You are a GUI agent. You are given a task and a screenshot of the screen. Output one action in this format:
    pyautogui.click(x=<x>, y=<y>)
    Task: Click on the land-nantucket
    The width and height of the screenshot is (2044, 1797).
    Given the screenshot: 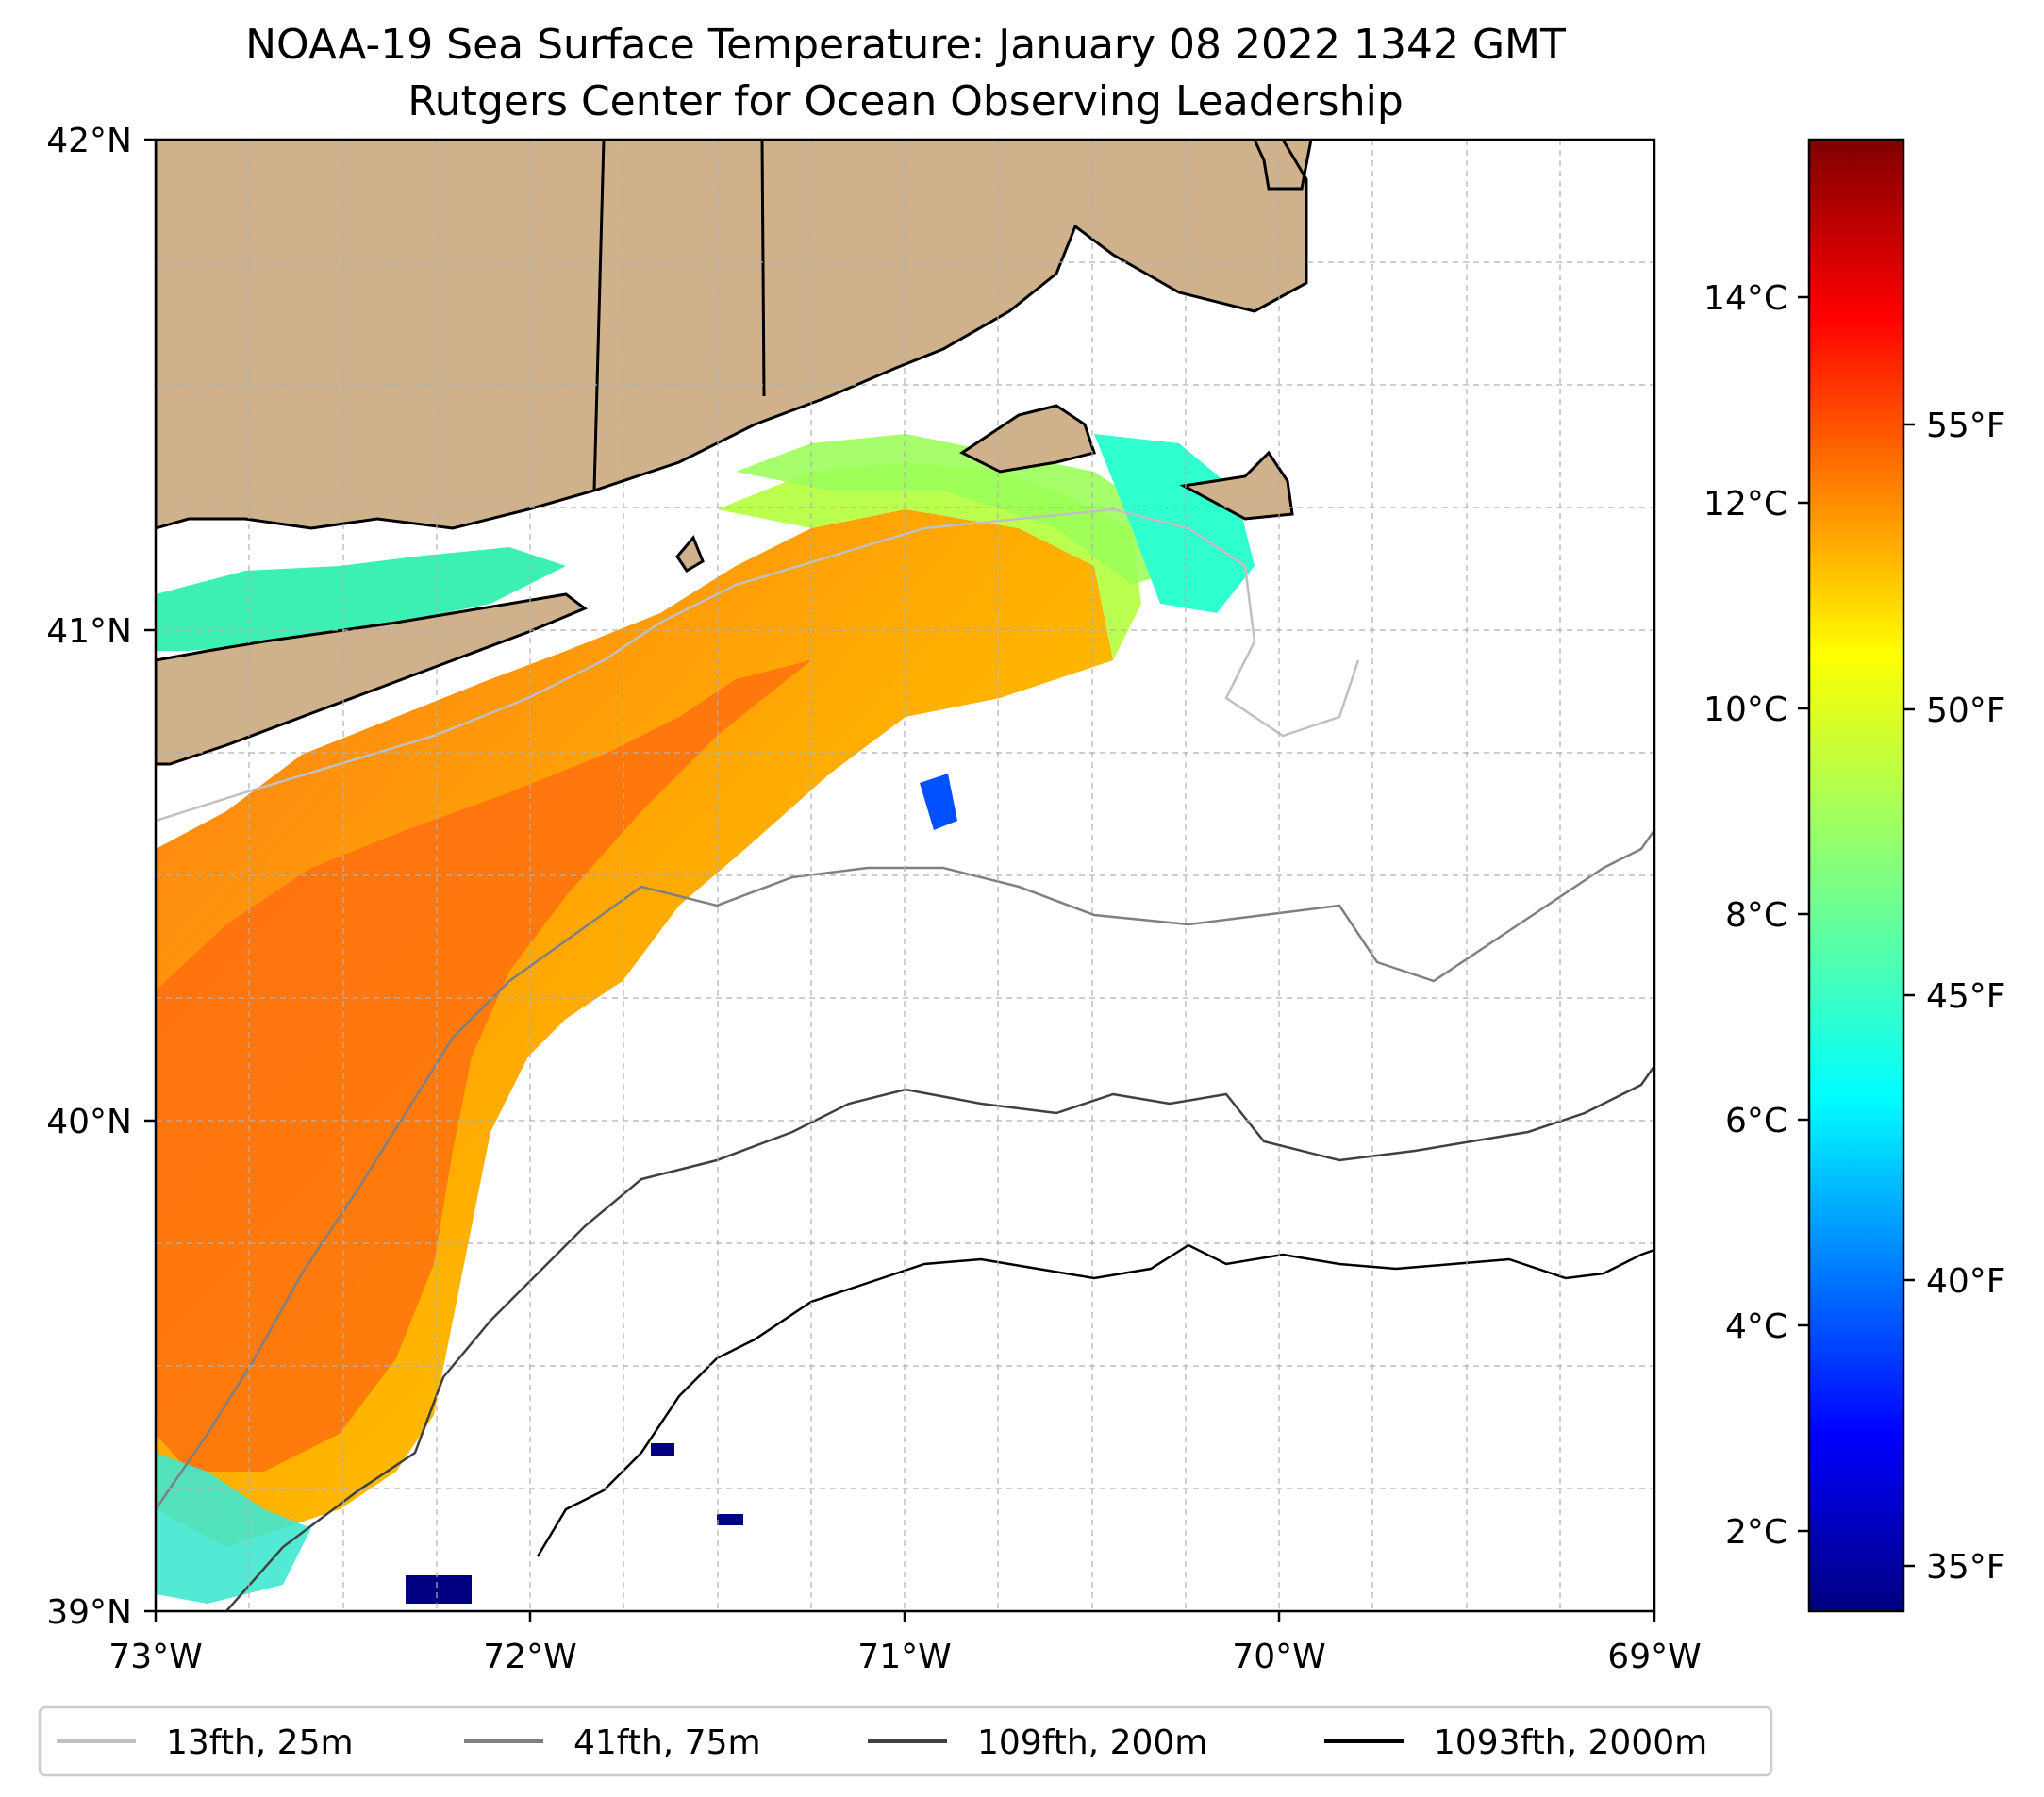 What is the action you would take?
    pyautogui.click(x=1236, y=485)
    